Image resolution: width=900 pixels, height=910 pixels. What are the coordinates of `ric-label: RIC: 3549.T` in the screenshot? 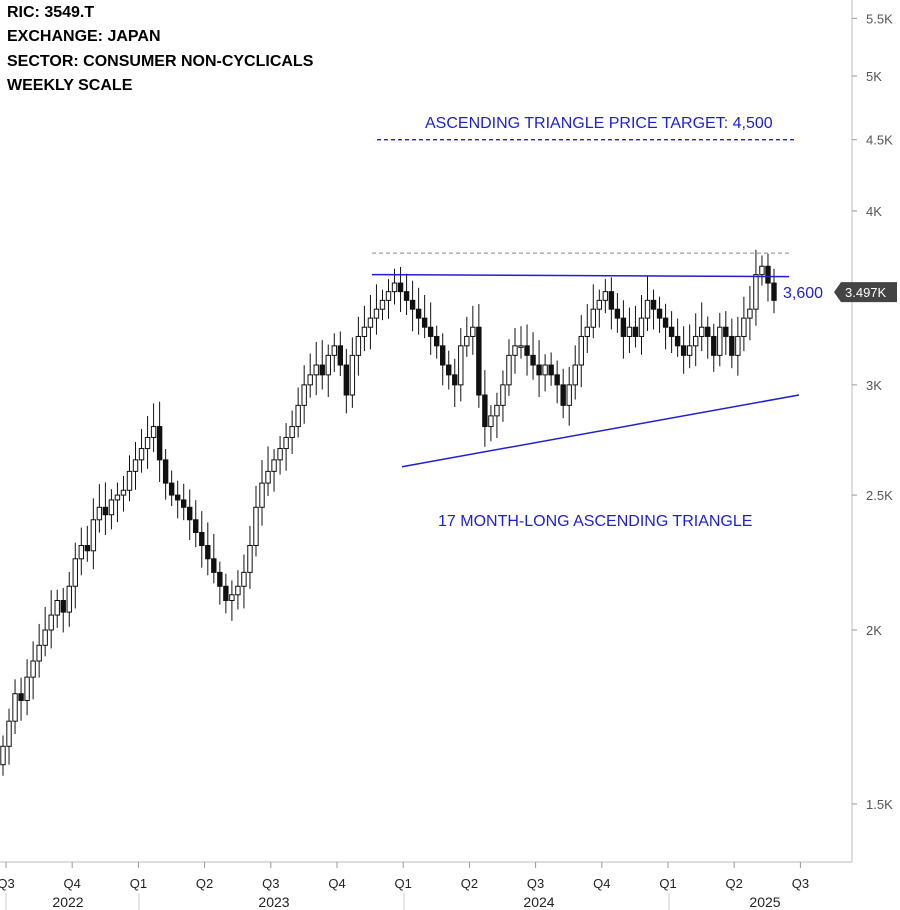 It's located at (51, 12).